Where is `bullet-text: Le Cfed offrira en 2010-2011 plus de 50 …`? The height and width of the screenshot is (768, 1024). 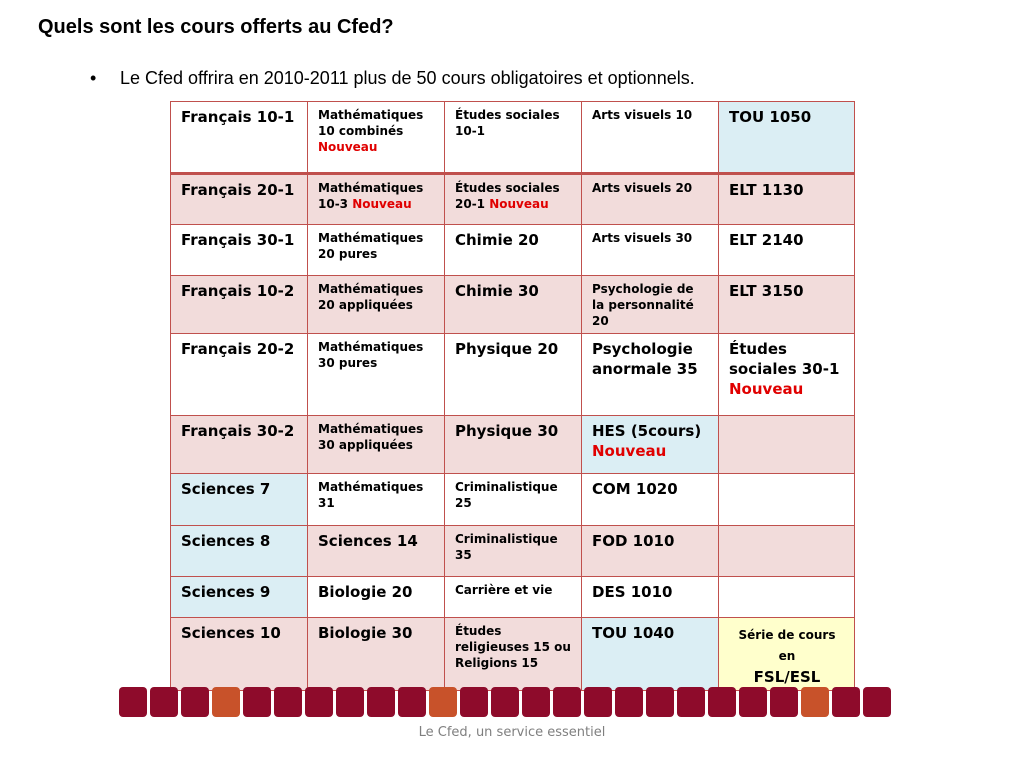 bullet-text: Le Cfed offrira en 2010-2011 plus de 50 … is located at coordinates (407, 78).